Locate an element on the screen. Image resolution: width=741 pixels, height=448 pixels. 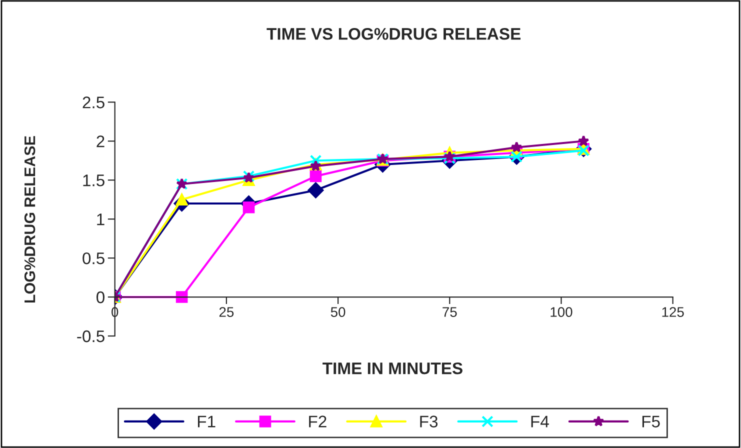
legend-label: F1 is located at coordinates (207, 422).